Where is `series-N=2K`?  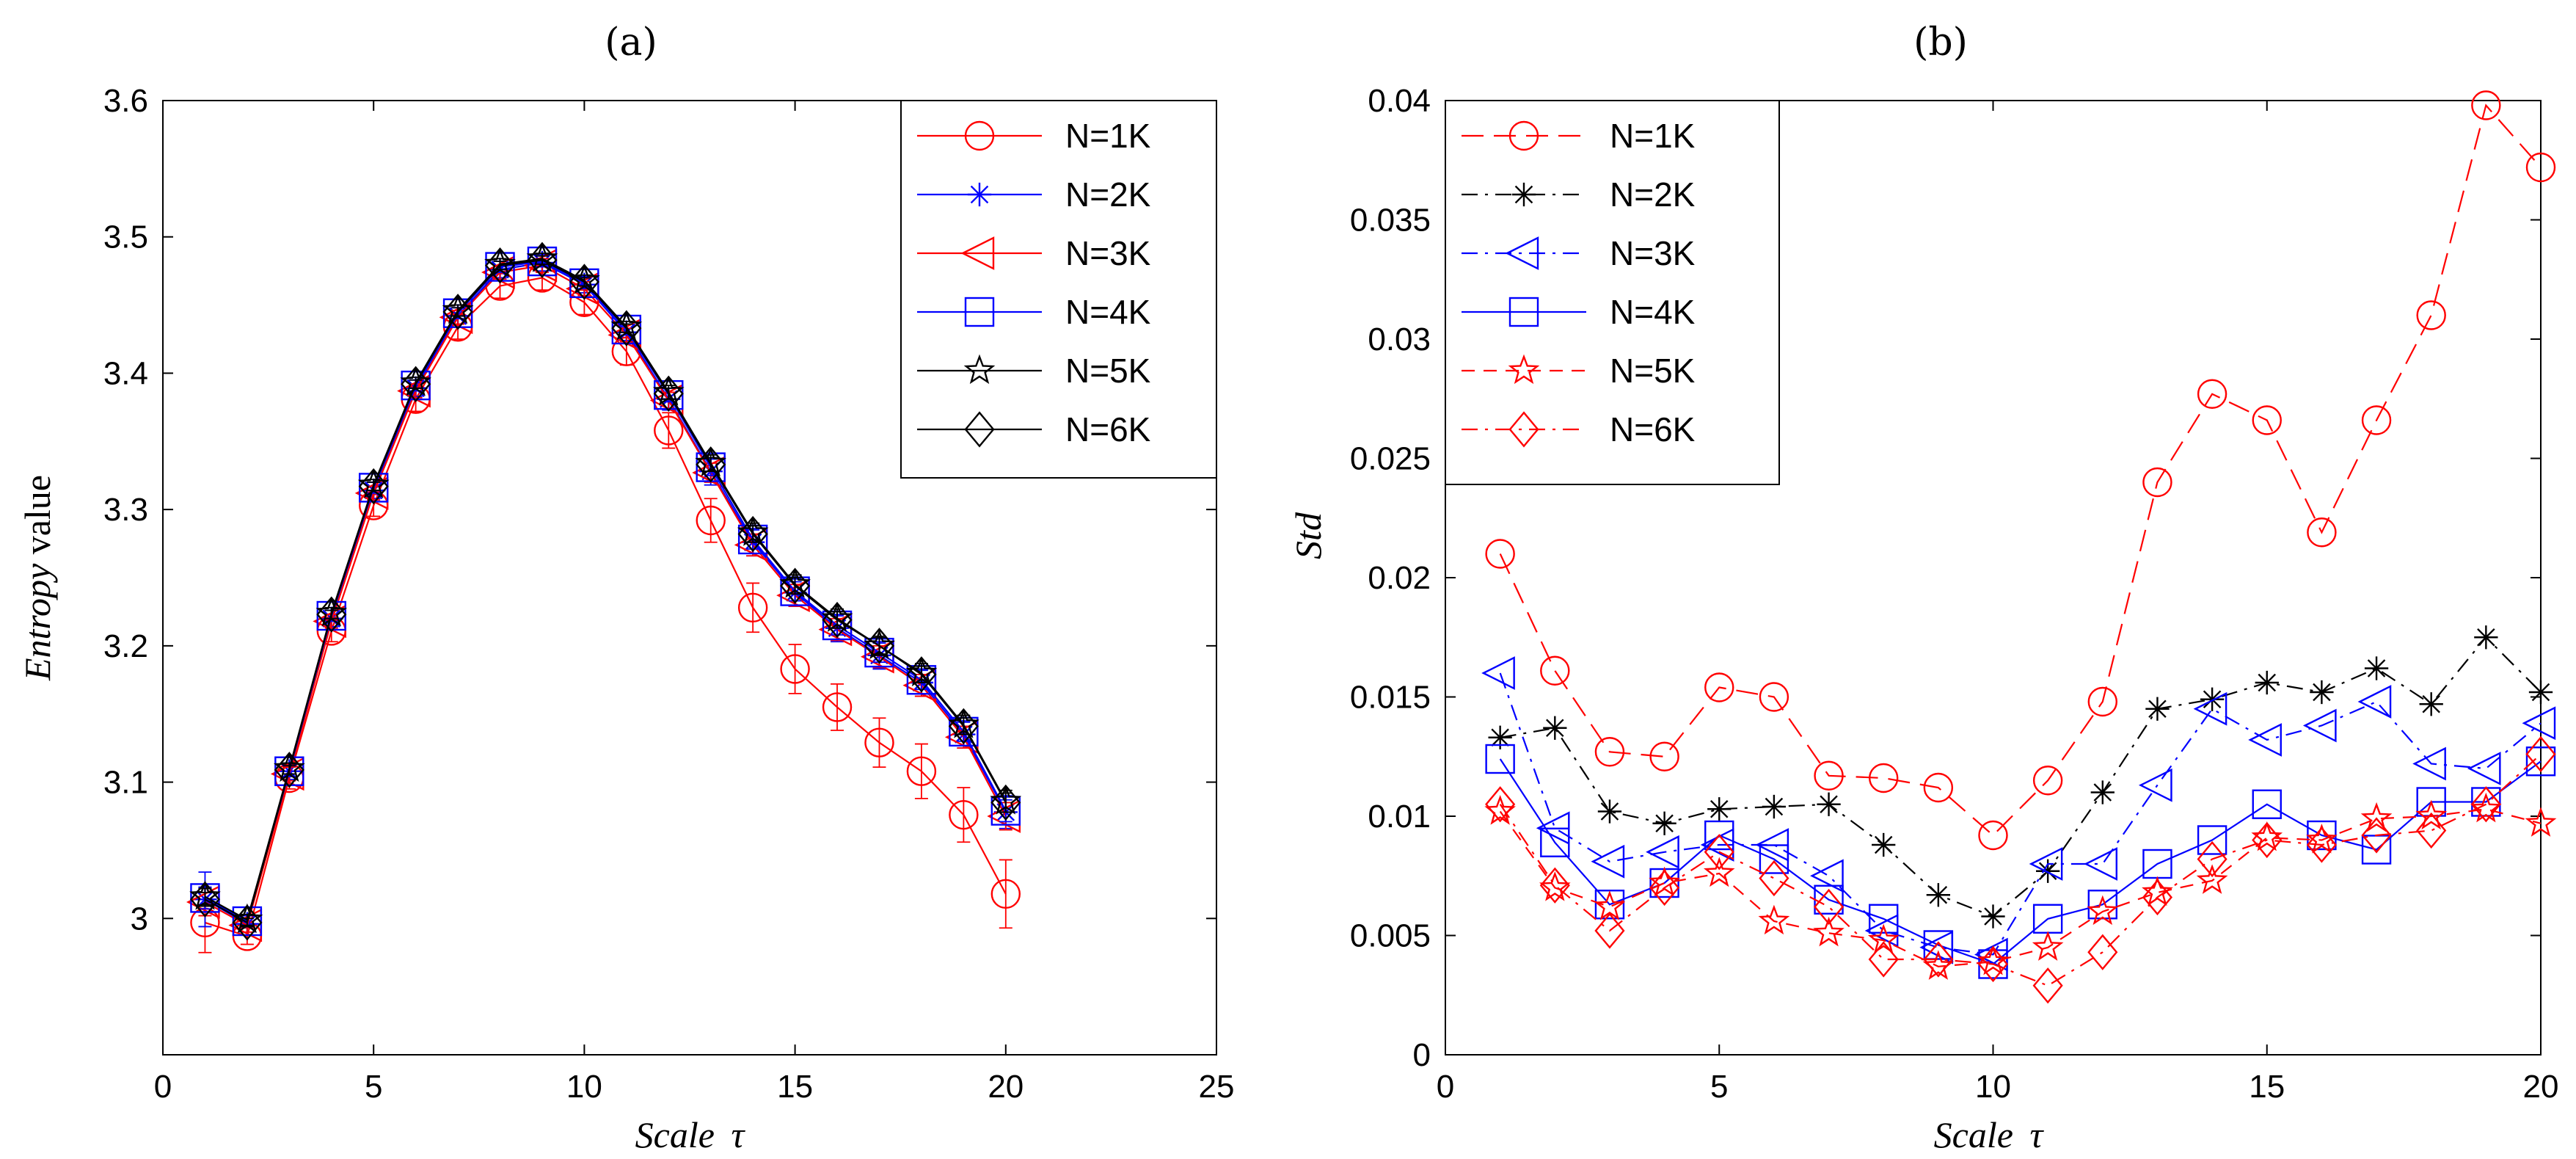
series-N=2K is located at coordinates (2021, 777).